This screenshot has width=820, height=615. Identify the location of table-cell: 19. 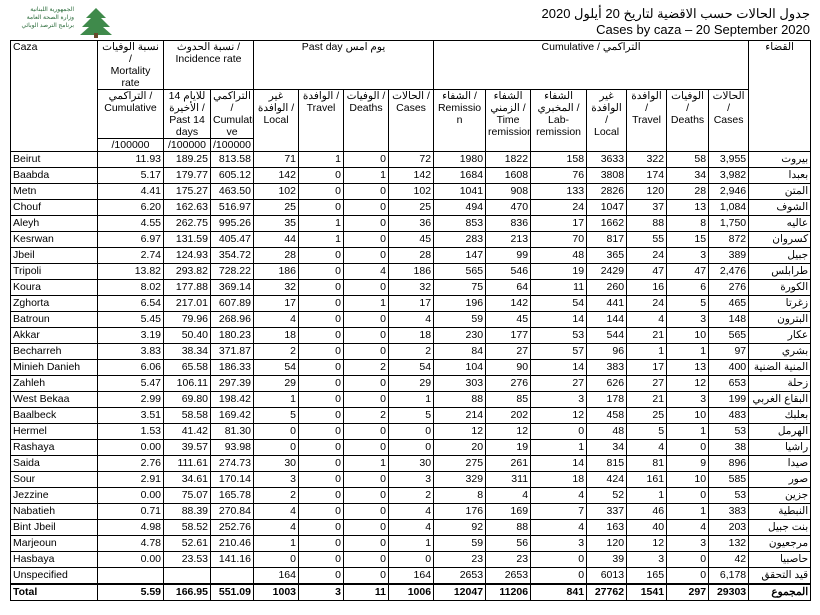
(559, 271).